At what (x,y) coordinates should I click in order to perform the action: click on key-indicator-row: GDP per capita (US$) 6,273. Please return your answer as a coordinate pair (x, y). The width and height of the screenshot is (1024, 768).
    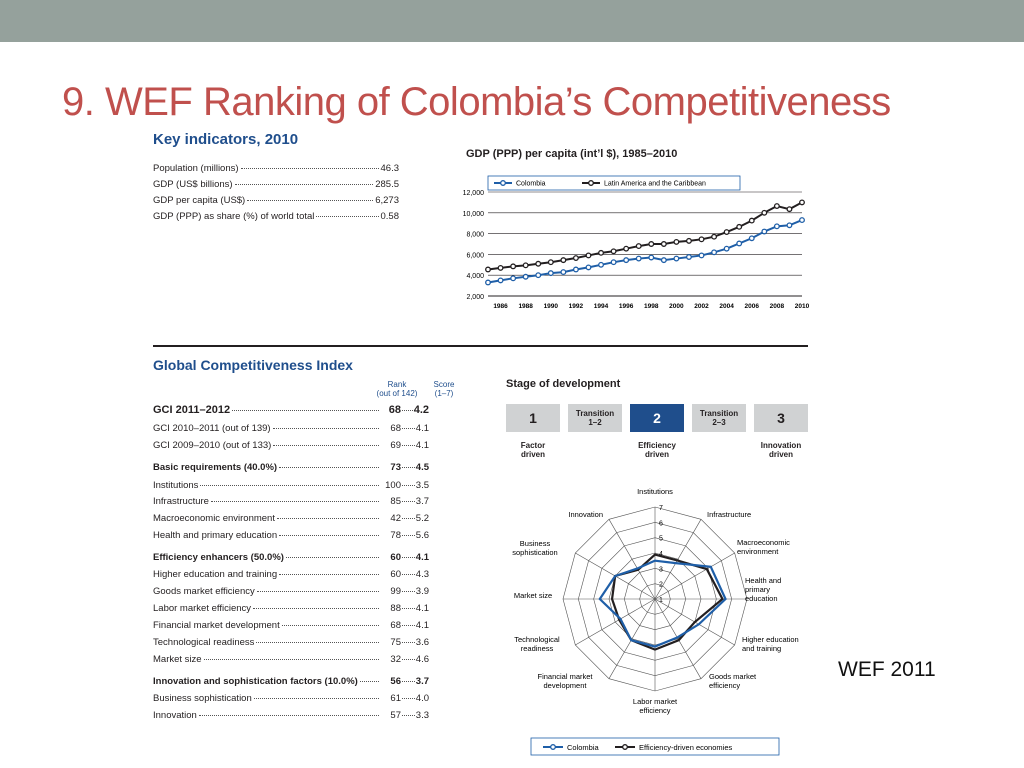
    Looking at the image, I should click on (276, 200).